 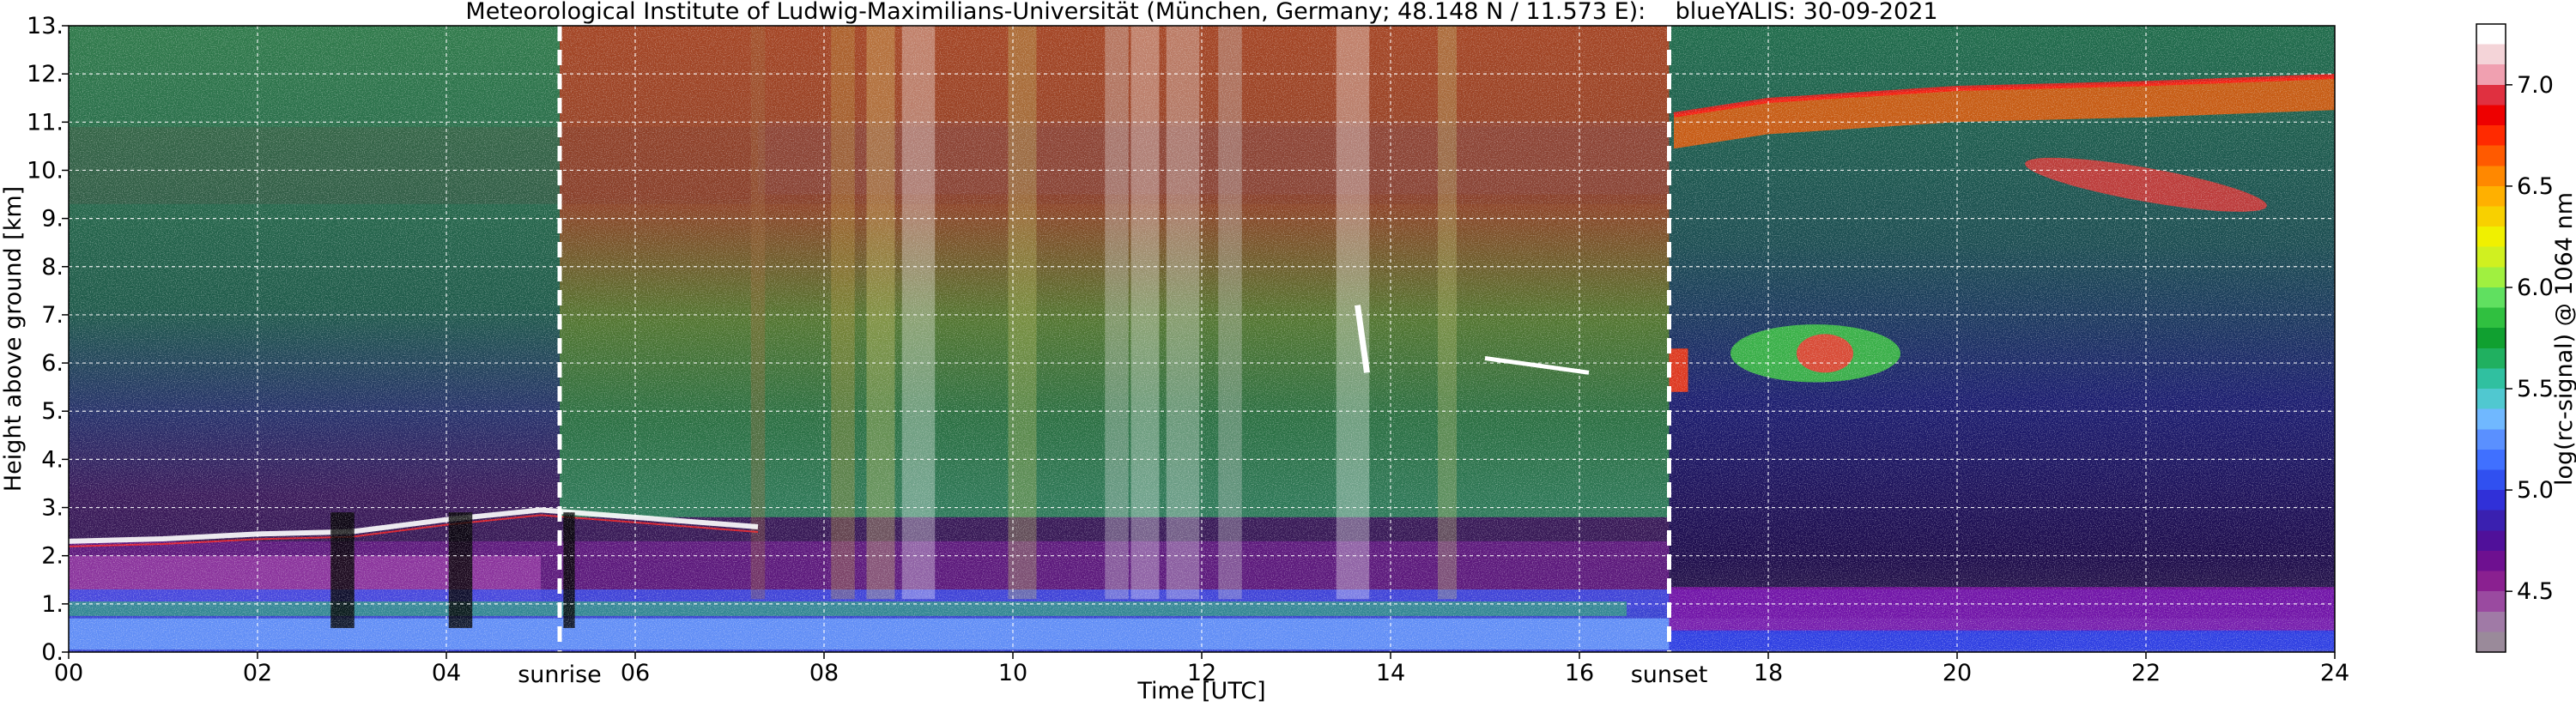 What do you see at coordinates (2535, 389) in the screenshot?
I see `colorbar-tick-label: 5.5` at bounding box center [2535, 389].